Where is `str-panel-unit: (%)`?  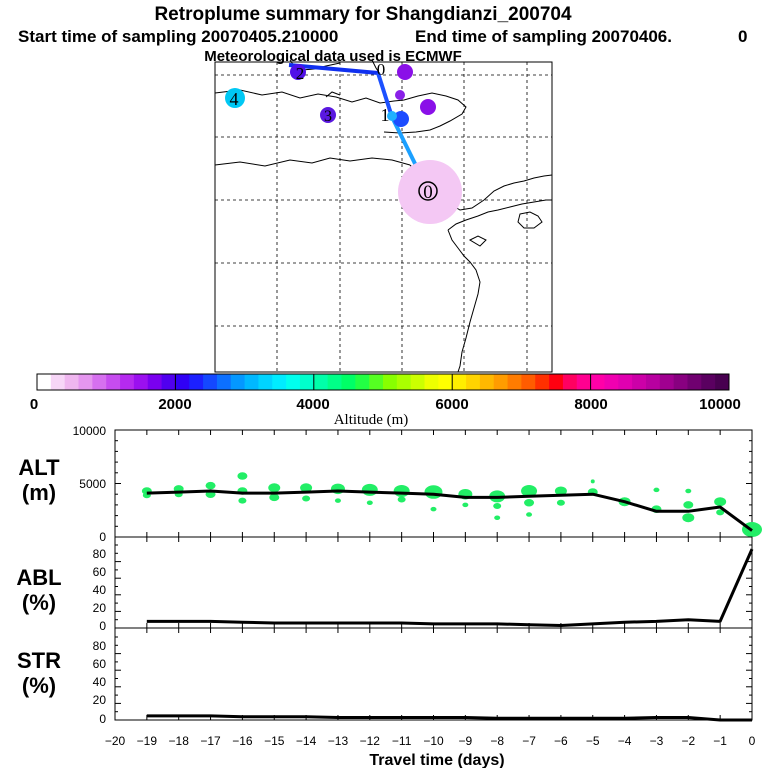
str-panel-unit: (%) is located at coordinates (39, 685).